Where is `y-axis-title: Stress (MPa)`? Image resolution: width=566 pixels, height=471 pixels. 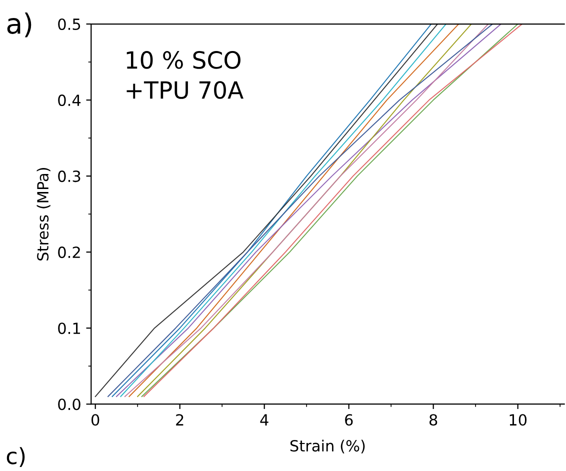
y-axis-title: Stress (MPa) is located at coordinates (43, 214).